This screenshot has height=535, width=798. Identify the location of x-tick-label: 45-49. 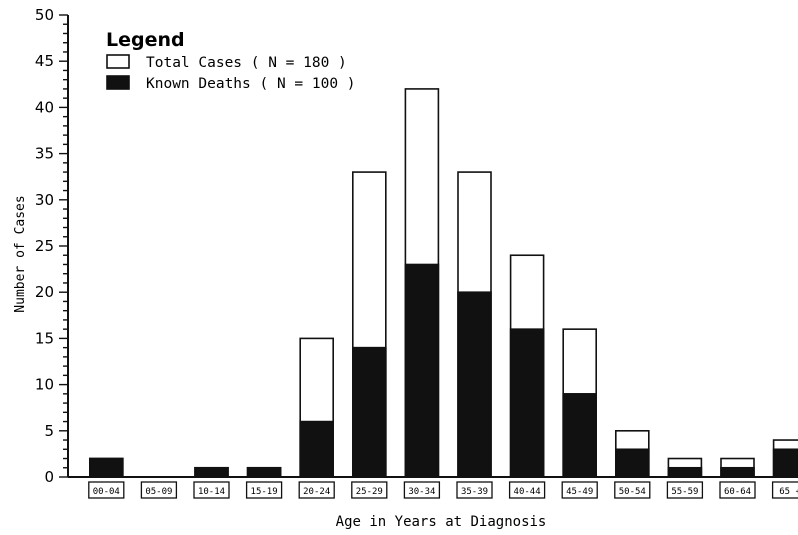
(579, 492).